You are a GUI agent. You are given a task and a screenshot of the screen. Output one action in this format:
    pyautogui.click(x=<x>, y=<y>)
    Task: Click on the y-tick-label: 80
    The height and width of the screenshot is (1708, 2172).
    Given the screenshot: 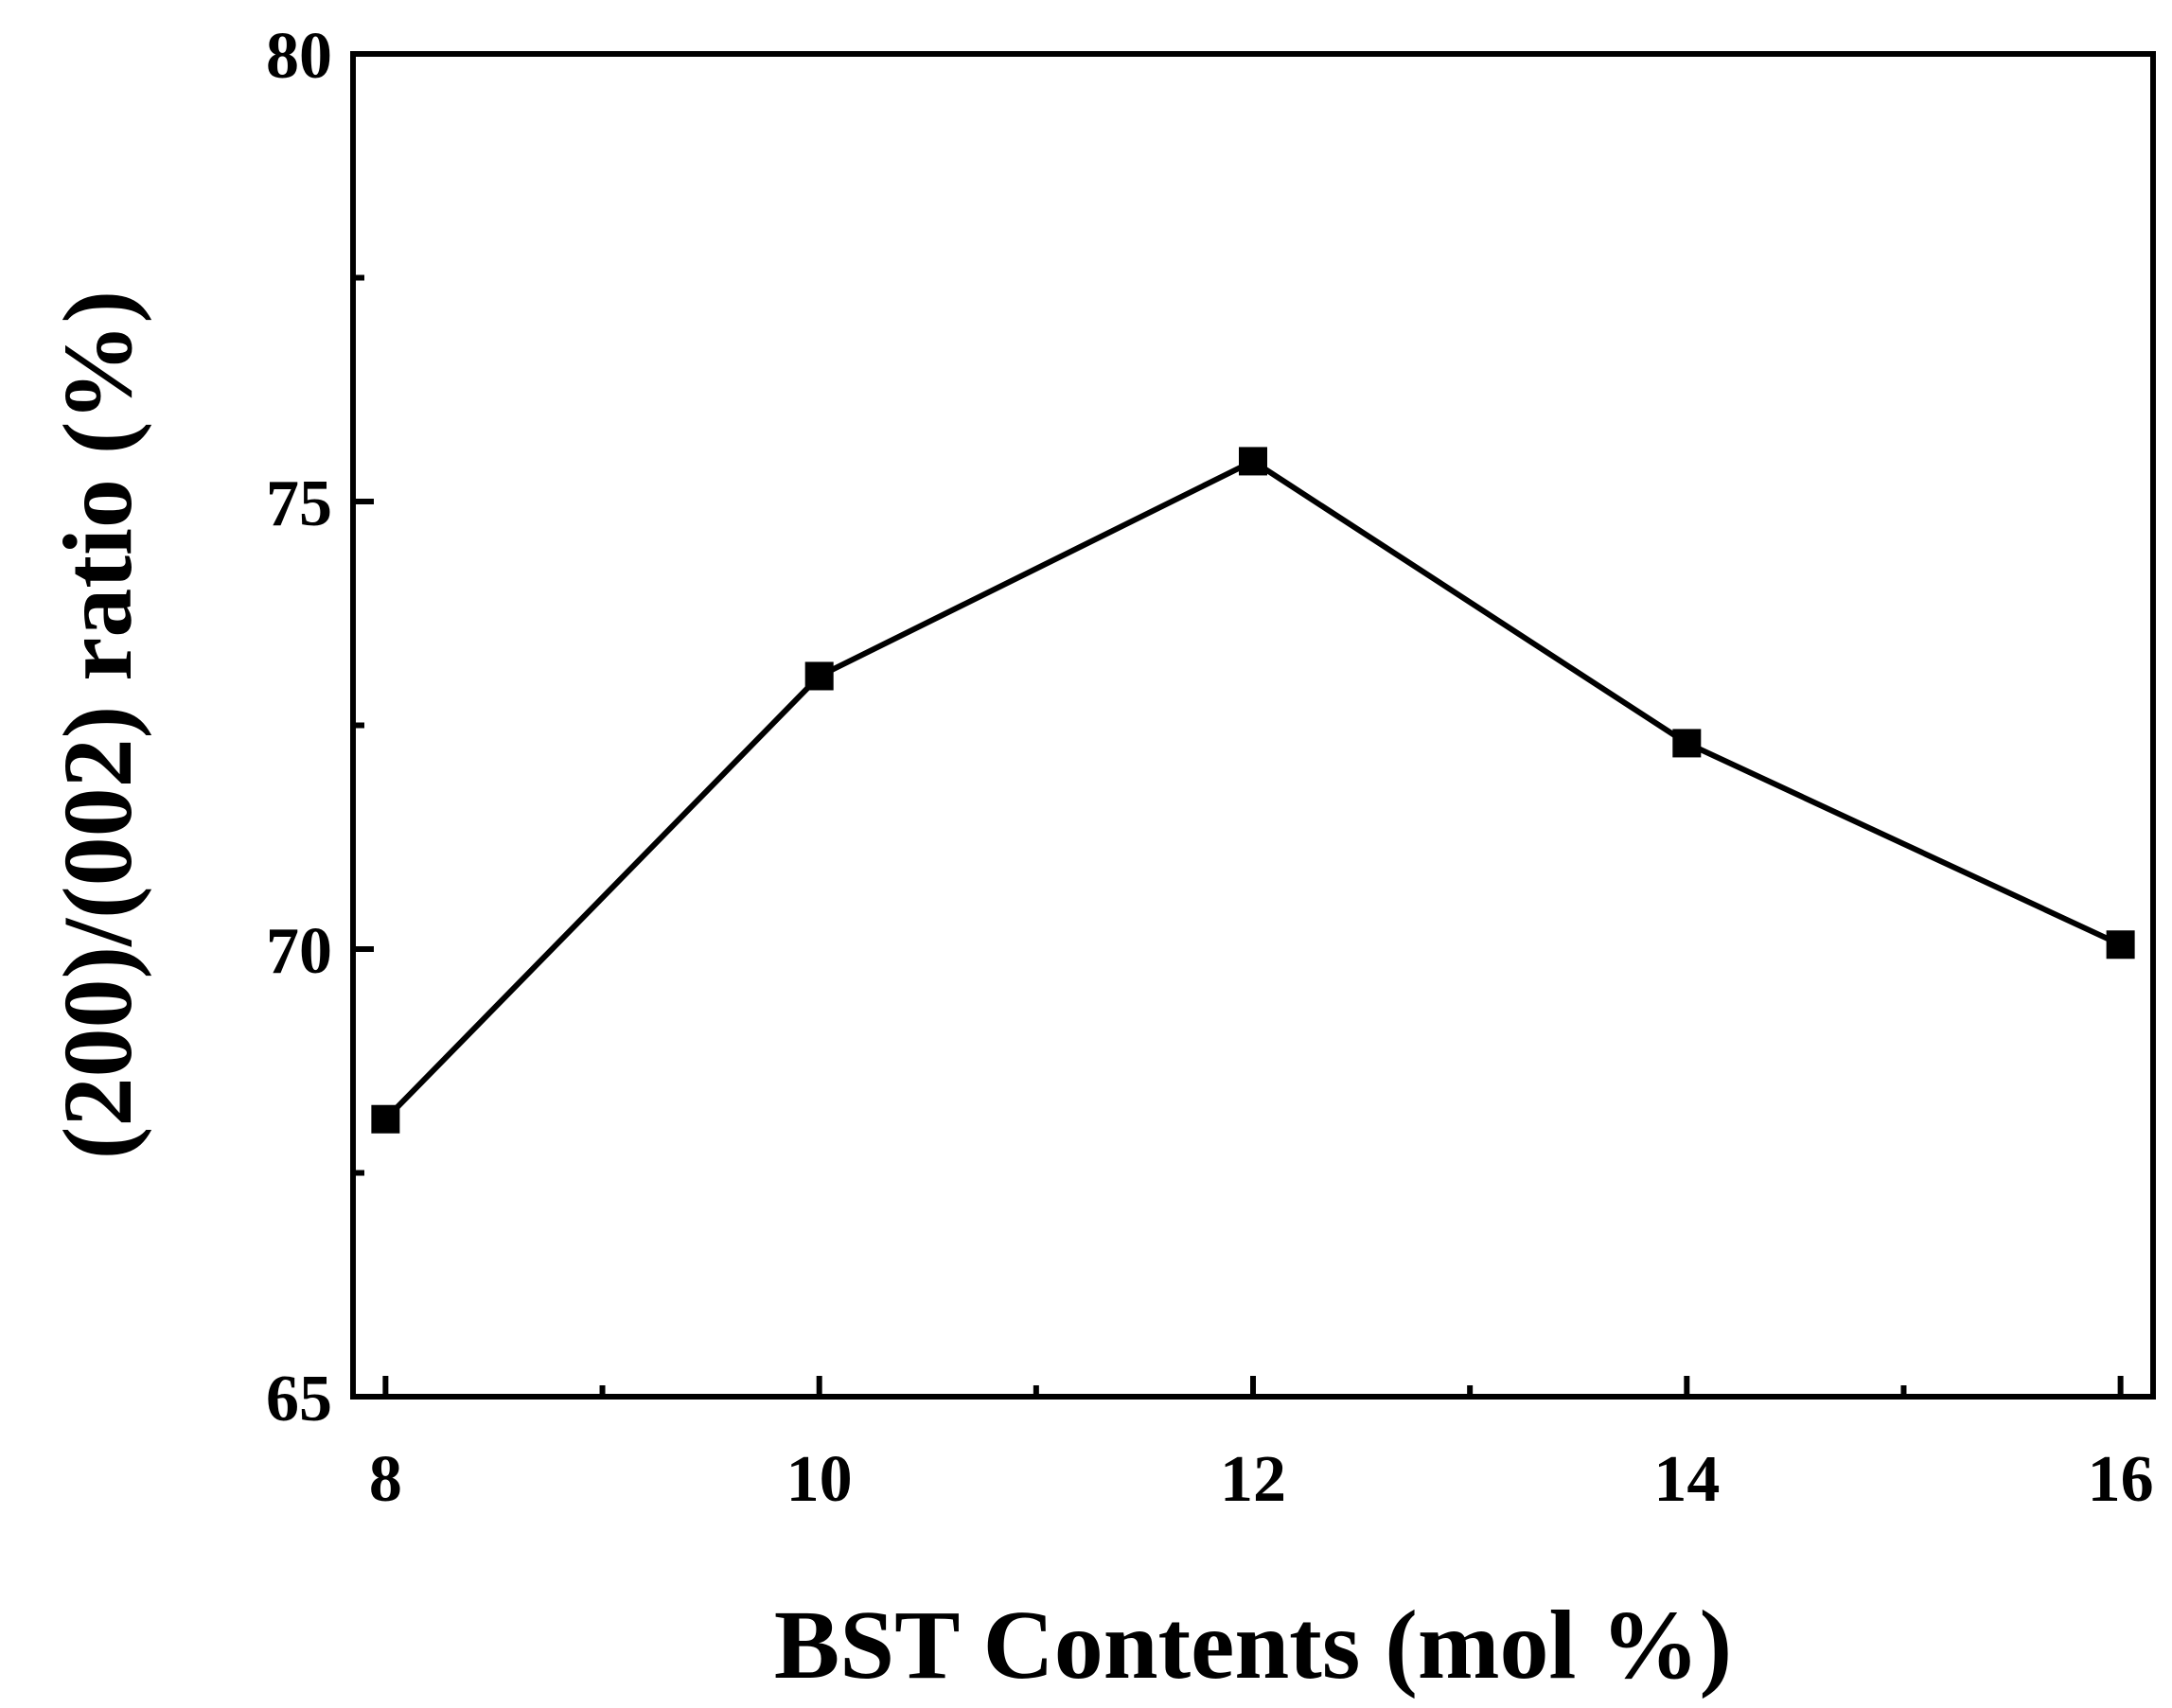 What is the action you would take?
    pyautogui.click(x=299, y=56)
    